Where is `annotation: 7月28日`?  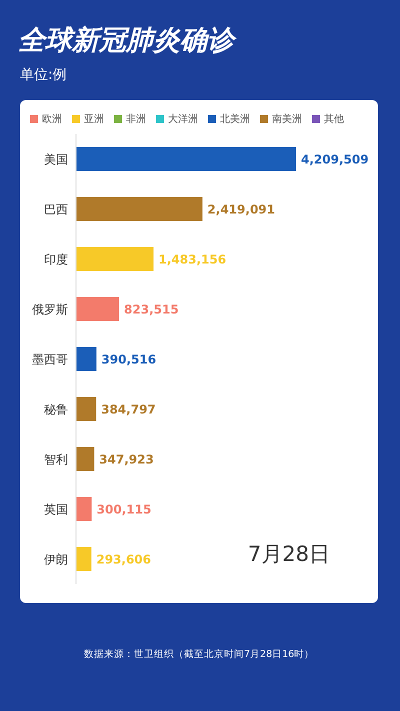 annotation: 7月28日 is located at coordinates (289, 554).